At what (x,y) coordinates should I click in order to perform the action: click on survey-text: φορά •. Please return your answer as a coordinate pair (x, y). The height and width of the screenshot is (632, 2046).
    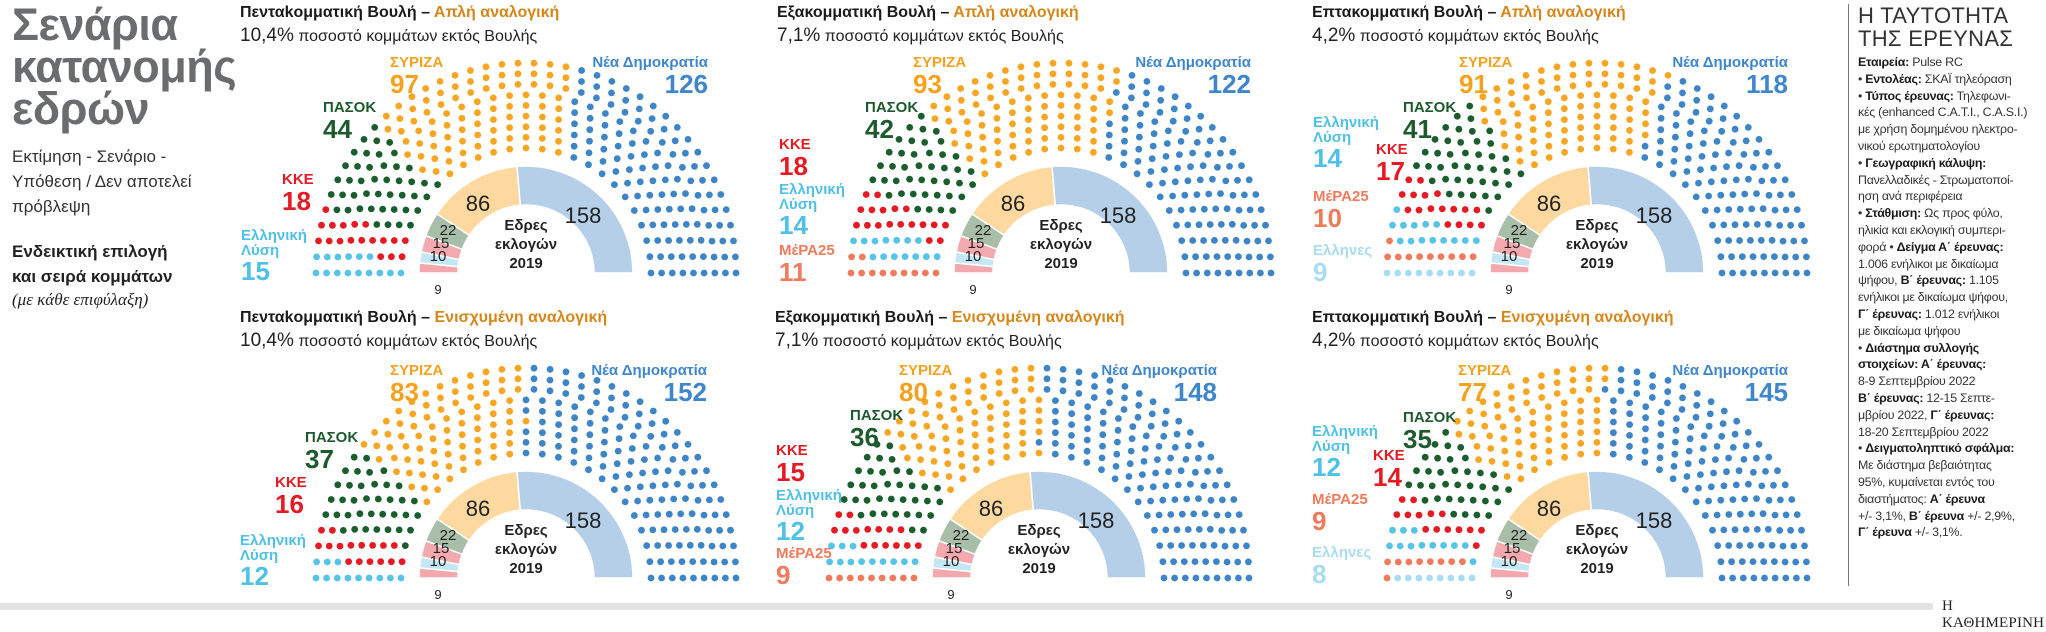
    Looking at the image, I should click on (1877, 246).